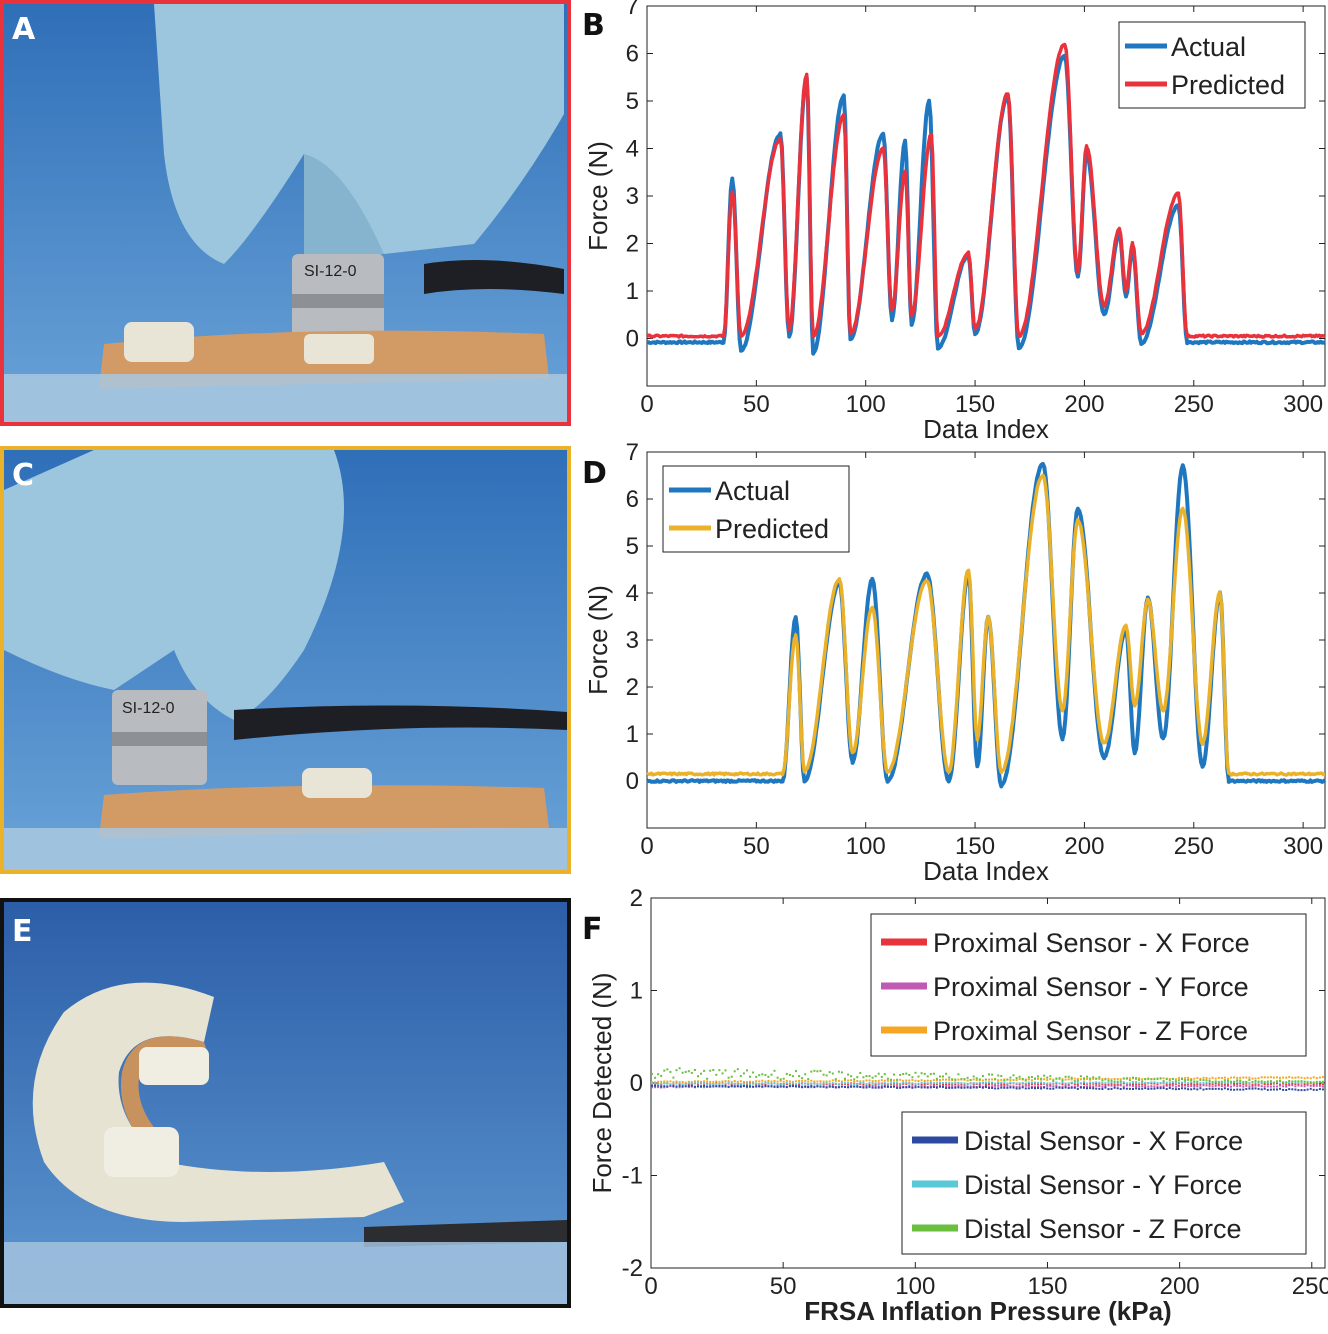 The height and width of the screenshot is (1334, 1328). What do you see at coordinates (1228, 85) in the screenshot?
I see `legend-label-B: Predicted` at bounding box center [1228, 85].